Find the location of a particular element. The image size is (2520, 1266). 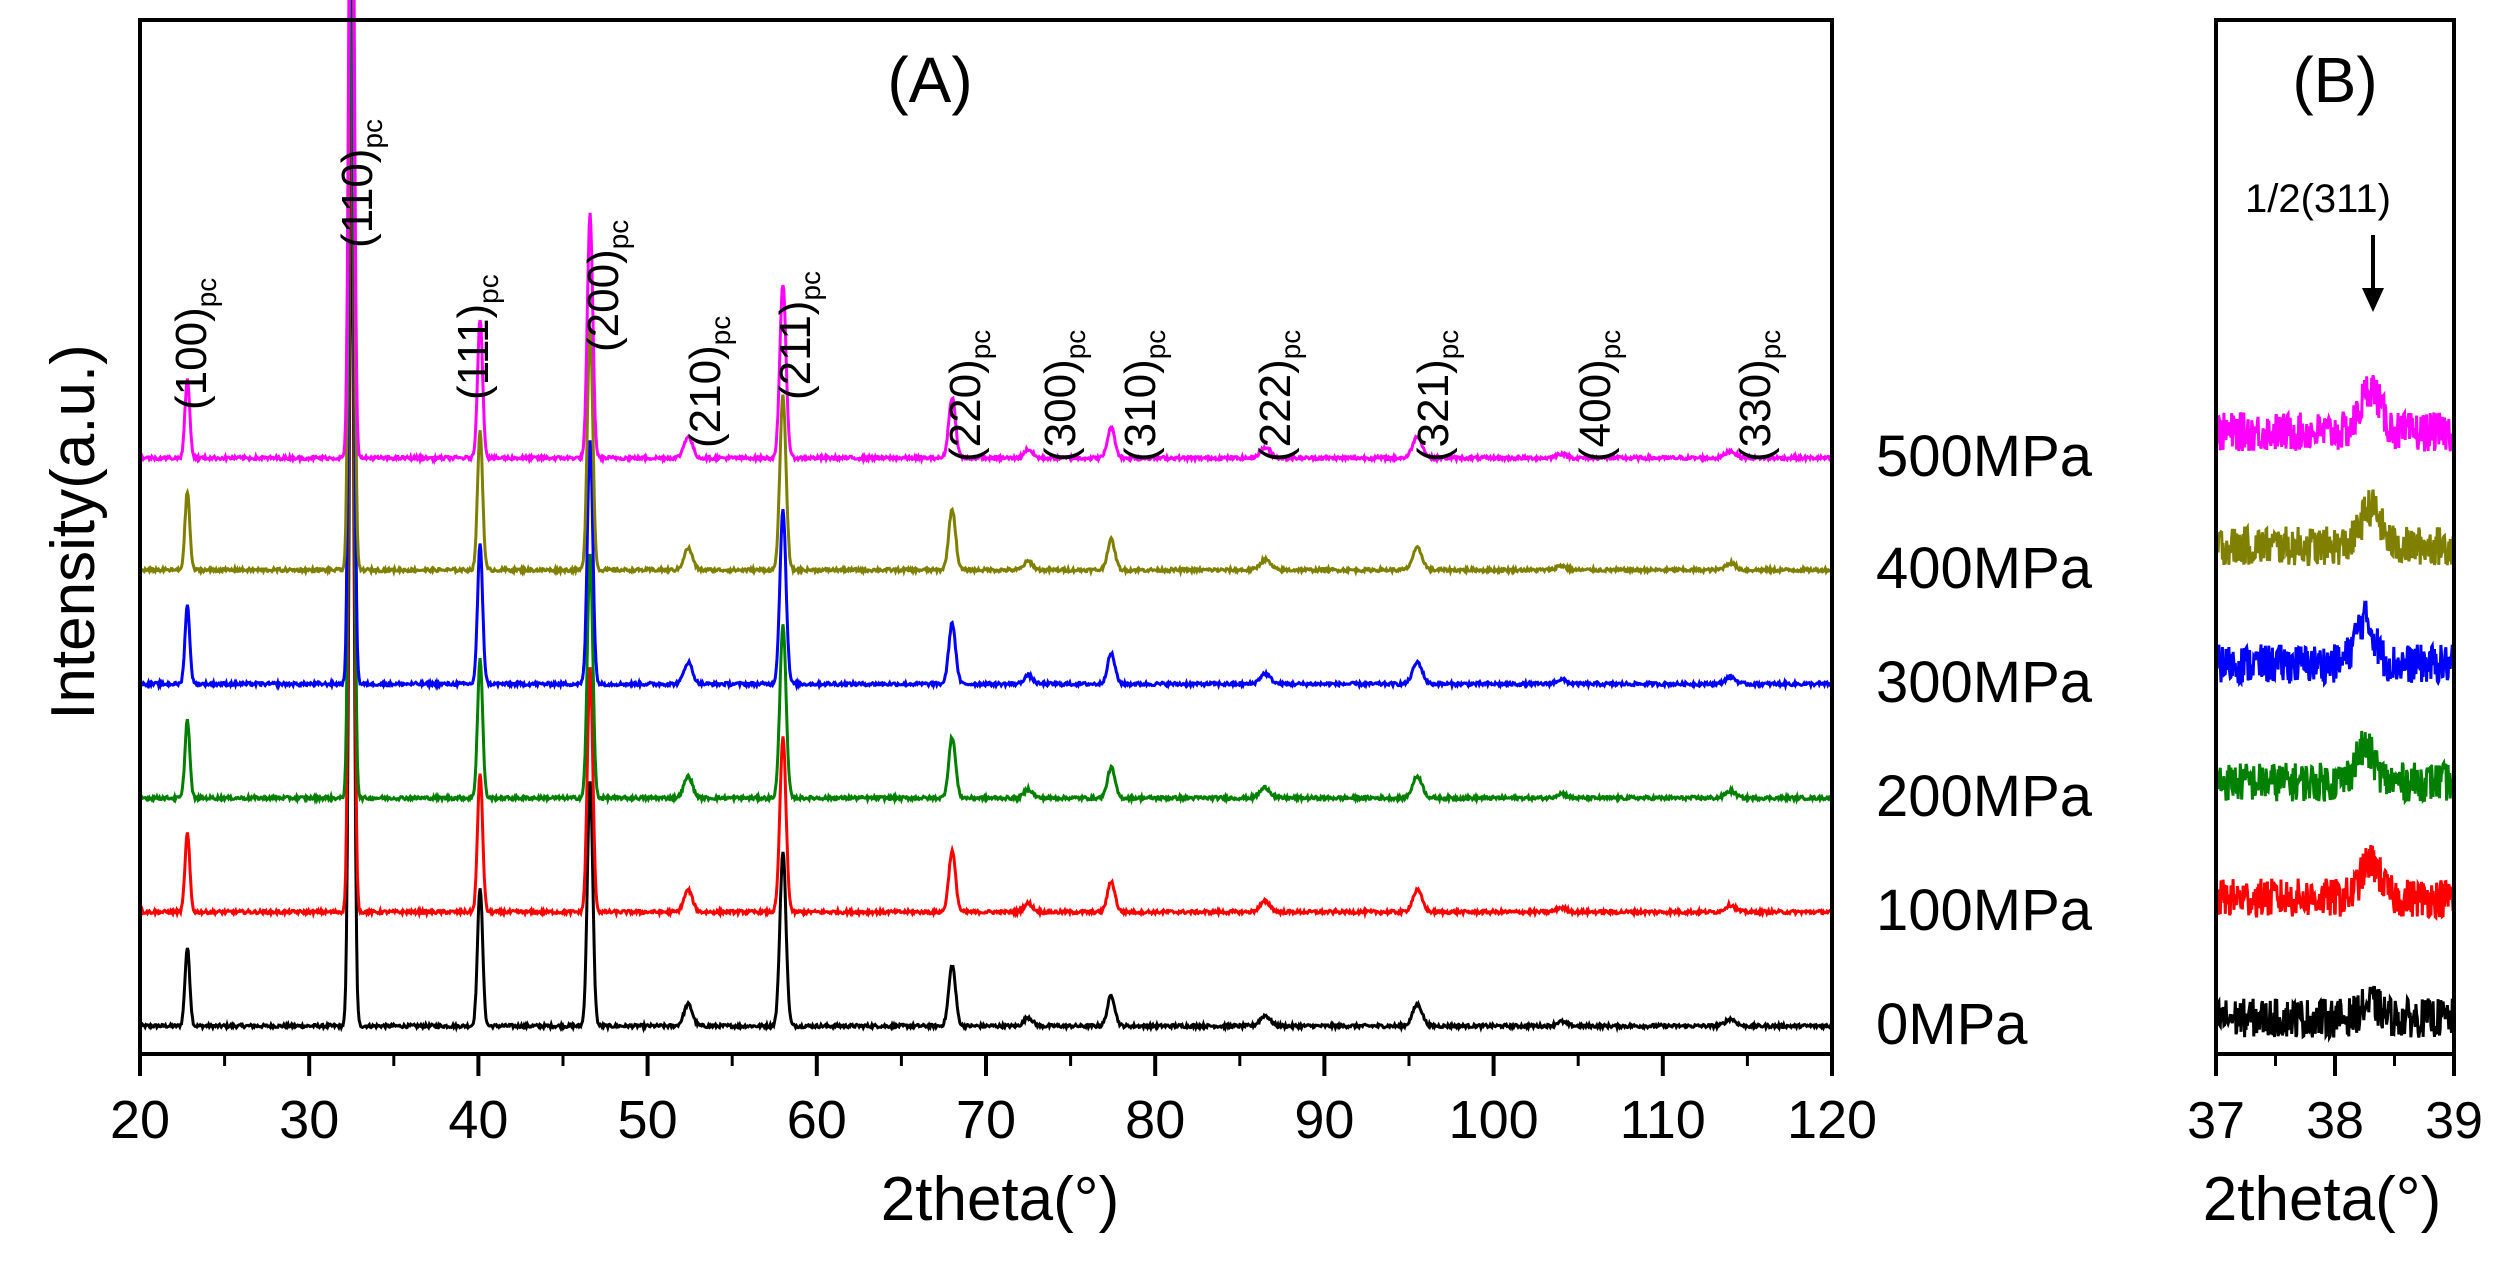

half-311-annotation: 1/2(311) is located at coordinates (2318, 199).